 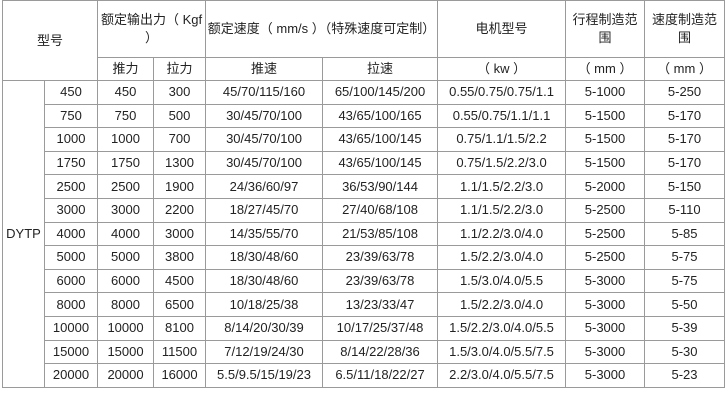 I want to click on table-cell: 0.55/0.75/1.1/1.1, so click(x=502, y=116).